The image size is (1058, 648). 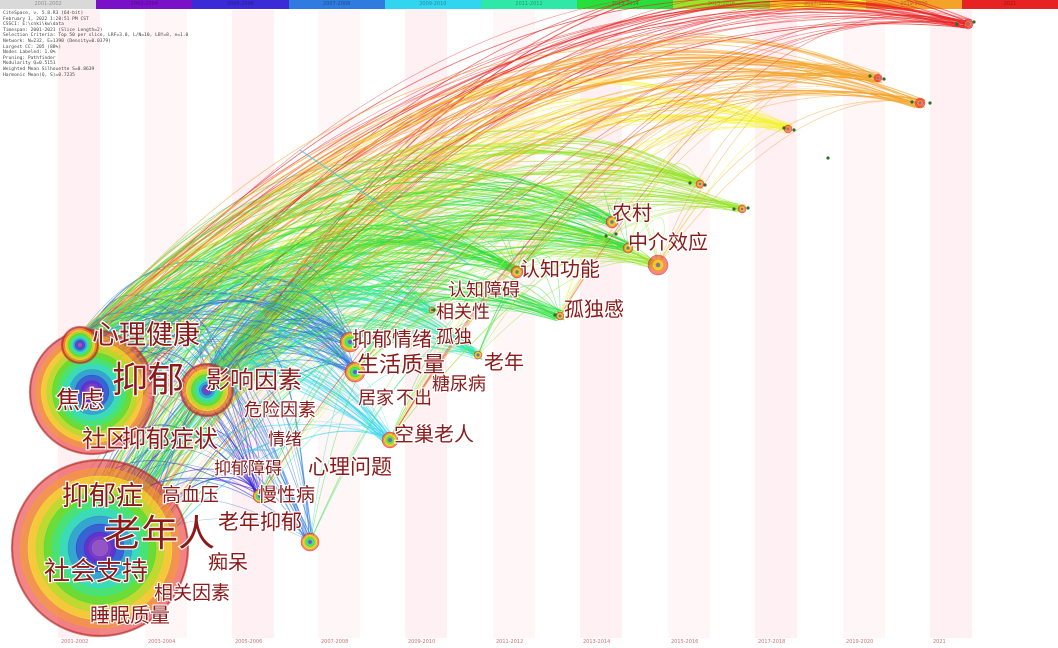 What do you see at coordinates (49, 69) in the screenshot?
I see `meta-line: Weighted Mean Silhouette S=0.8639` at bounding box center [49, 69].